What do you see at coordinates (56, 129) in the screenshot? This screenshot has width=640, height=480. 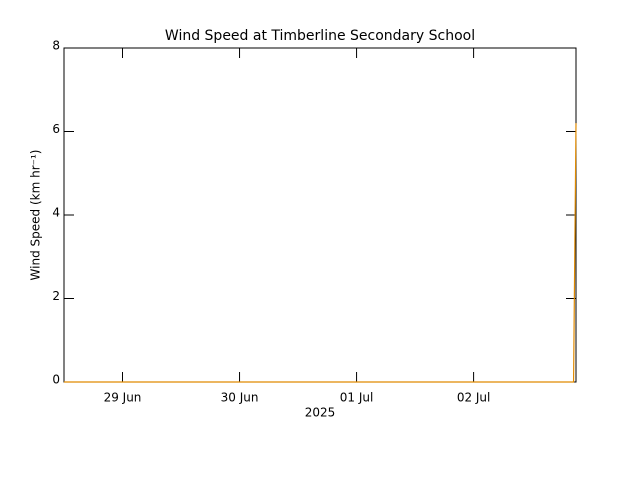 I see `y-tick-label: 6` at bounding box center [56, 129].